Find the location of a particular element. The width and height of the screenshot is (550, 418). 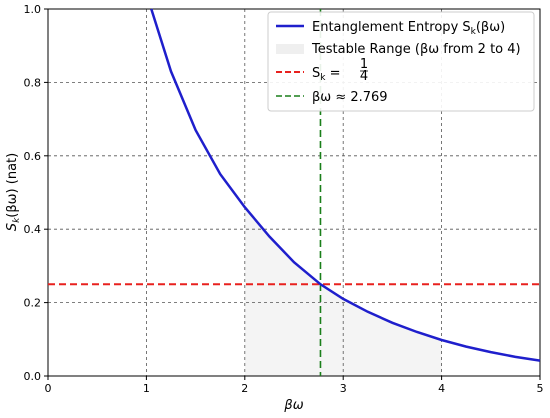

legend-label-range: Testable Range (βω from 2 to 4) is located at coordinates (416, 49).